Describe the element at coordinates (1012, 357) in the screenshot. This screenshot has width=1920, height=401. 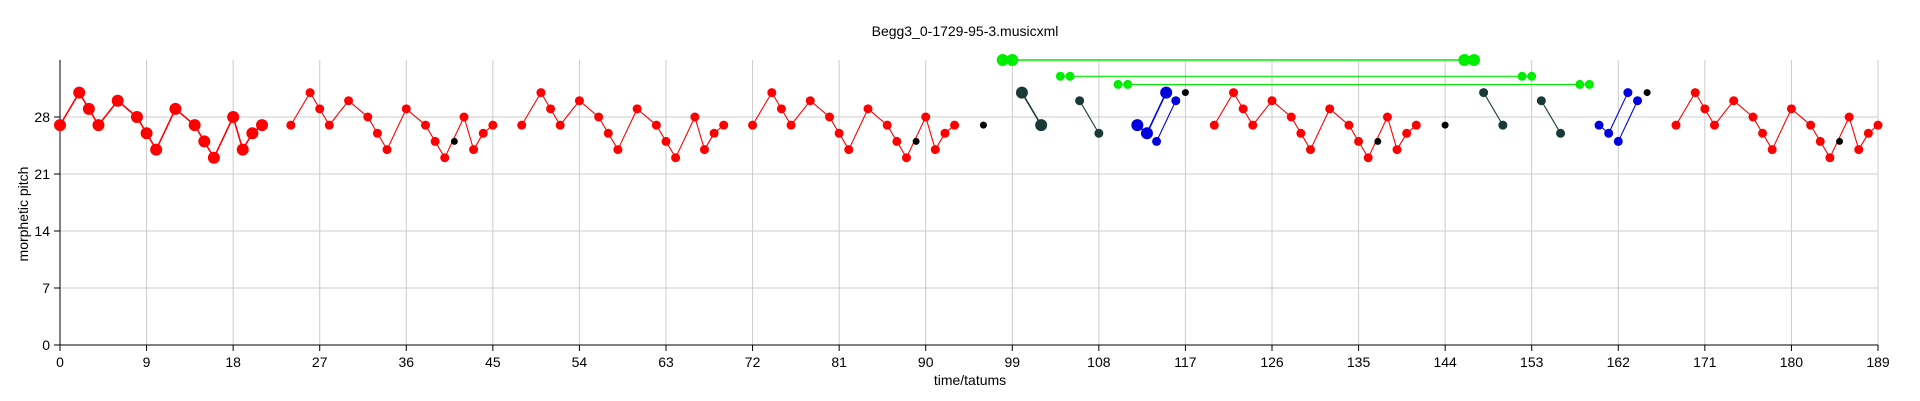
I see `x-tick: 99` at that location.